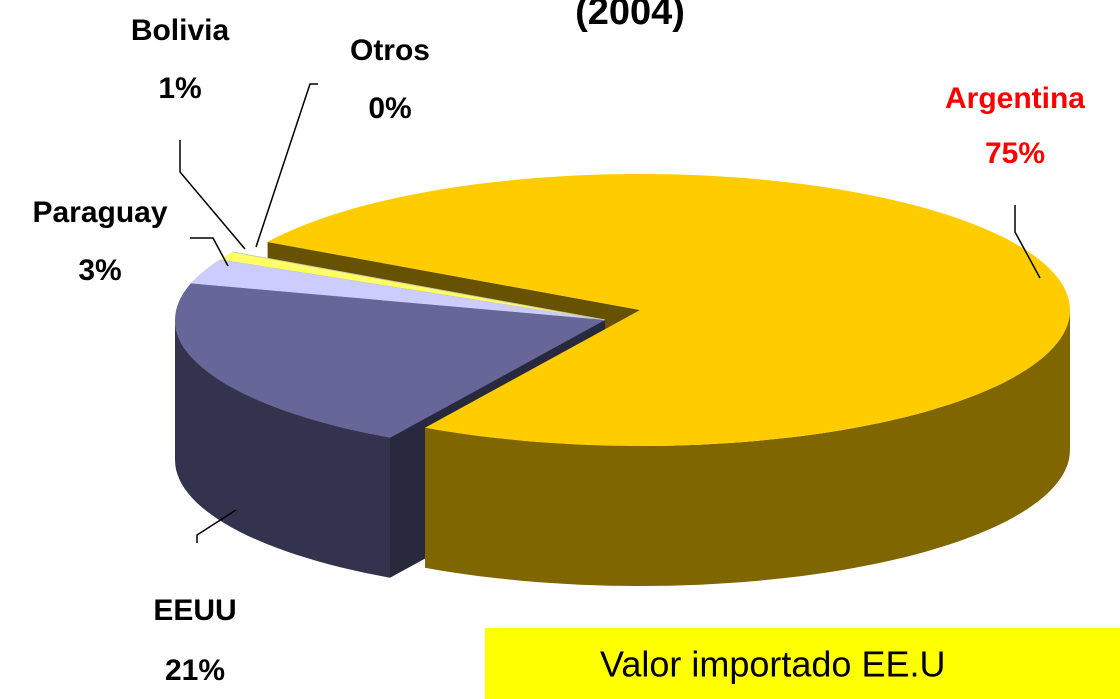  Describe the element at coordinates (99, 212) in the screenshot. I see `slice-label: Paraguay` at that location.